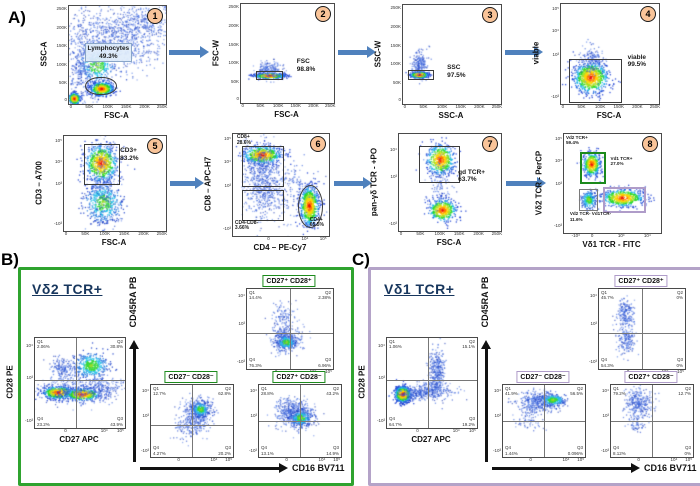 The width and height of the screenshot is (700, 486). I want to click on plot-a6-xtick-2: 10⁵, so click(323, 238).